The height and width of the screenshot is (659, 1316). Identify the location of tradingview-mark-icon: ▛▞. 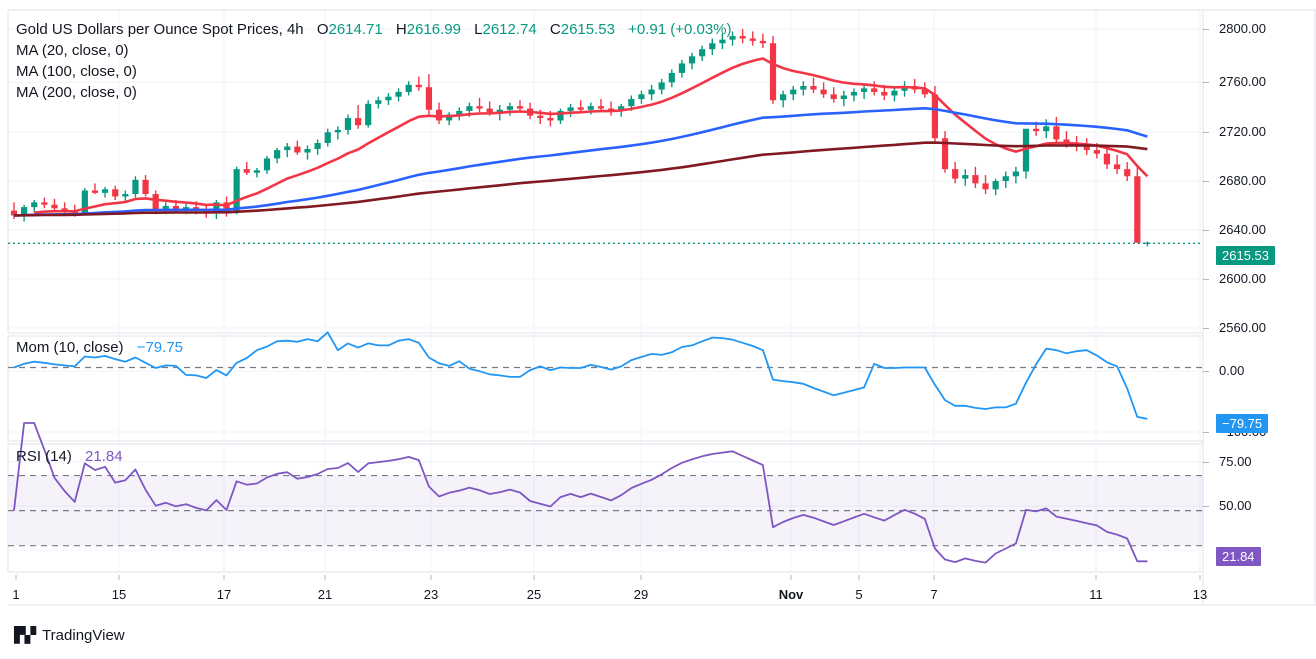
(25, 635).